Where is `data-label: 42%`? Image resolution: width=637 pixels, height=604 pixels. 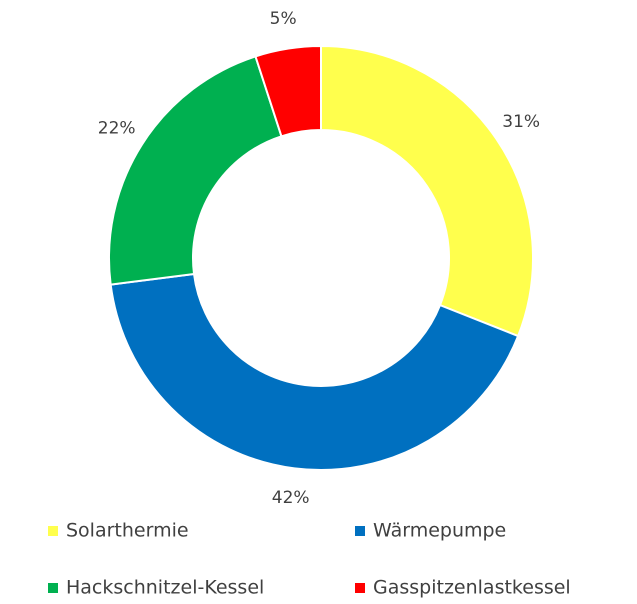
data-label: 42% is located at coordinates (291, 498).